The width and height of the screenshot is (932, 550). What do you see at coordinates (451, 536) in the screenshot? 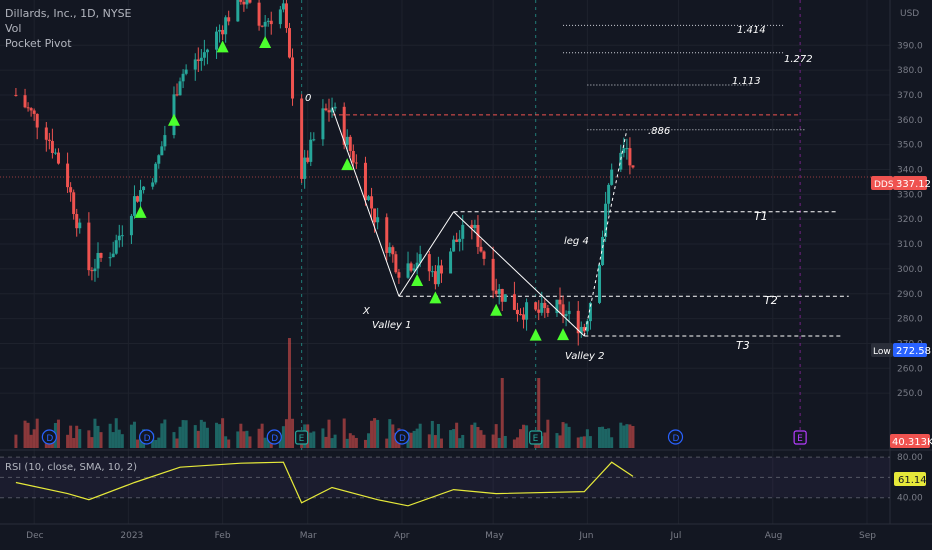
I see `time-axis: Dec 2023 Feb Mar Apr May Jun Jul Aug Sep` at bounding box center [451, 536].